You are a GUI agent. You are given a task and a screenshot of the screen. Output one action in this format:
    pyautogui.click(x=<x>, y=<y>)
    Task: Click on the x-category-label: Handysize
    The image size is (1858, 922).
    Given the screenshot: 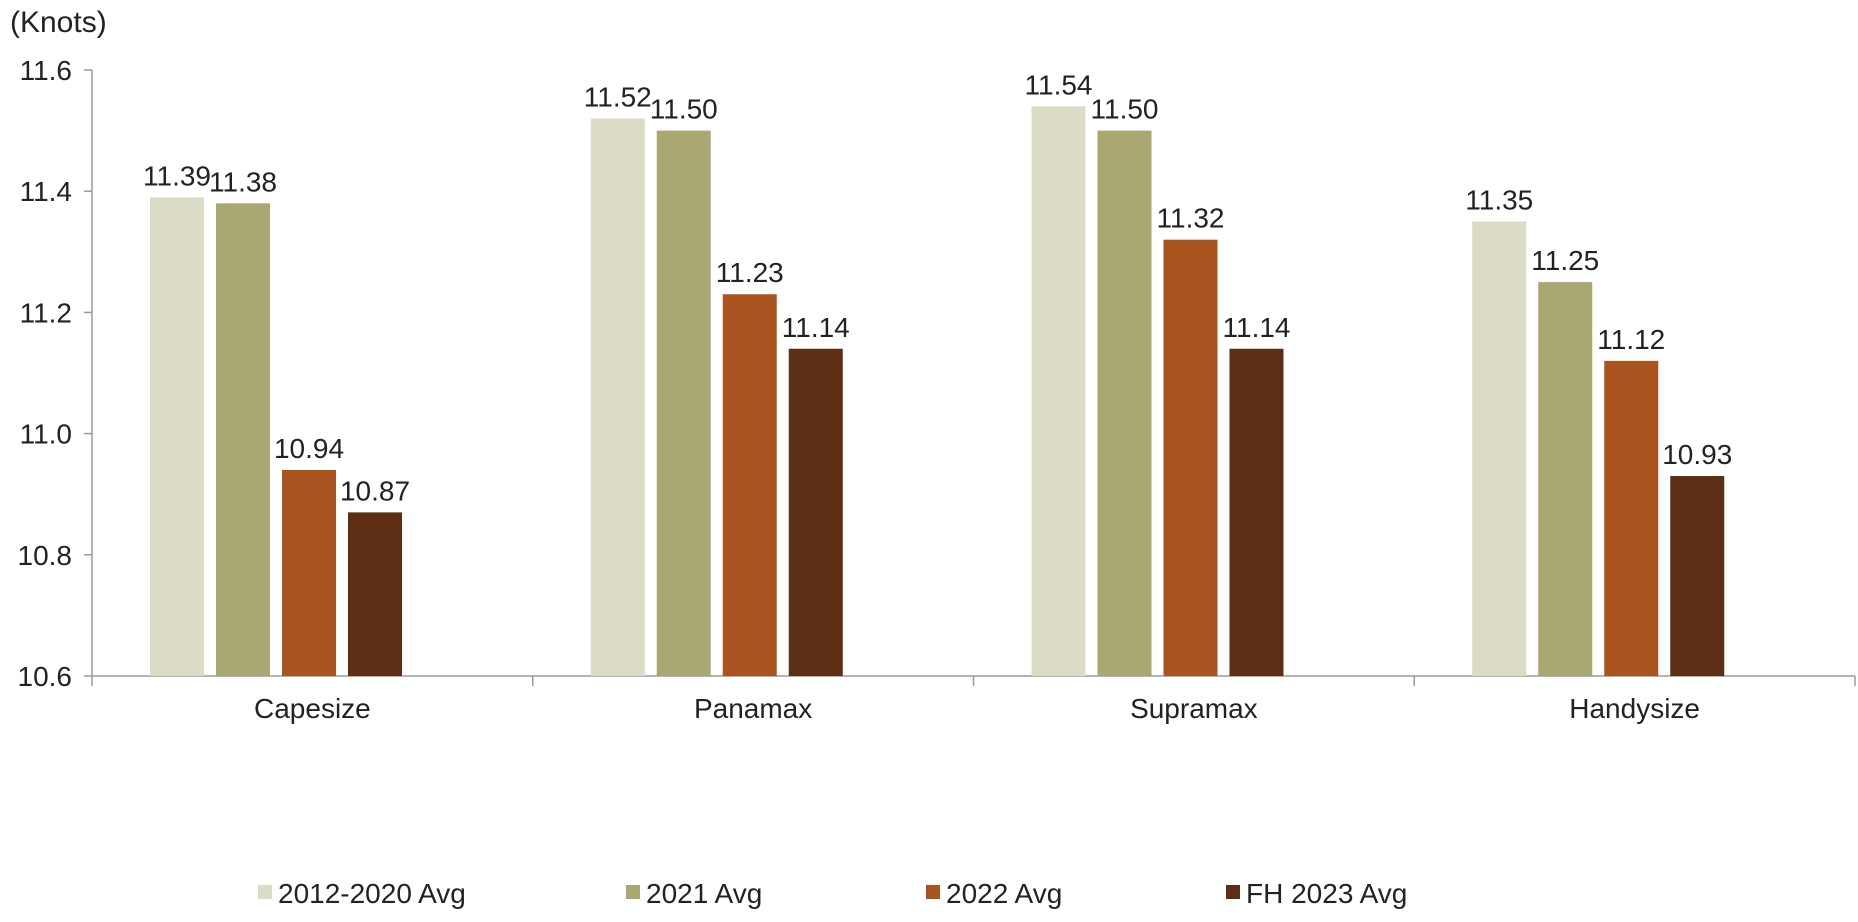 What is the action you would take?
    pyautogui.click(x=1634, y=708)
    